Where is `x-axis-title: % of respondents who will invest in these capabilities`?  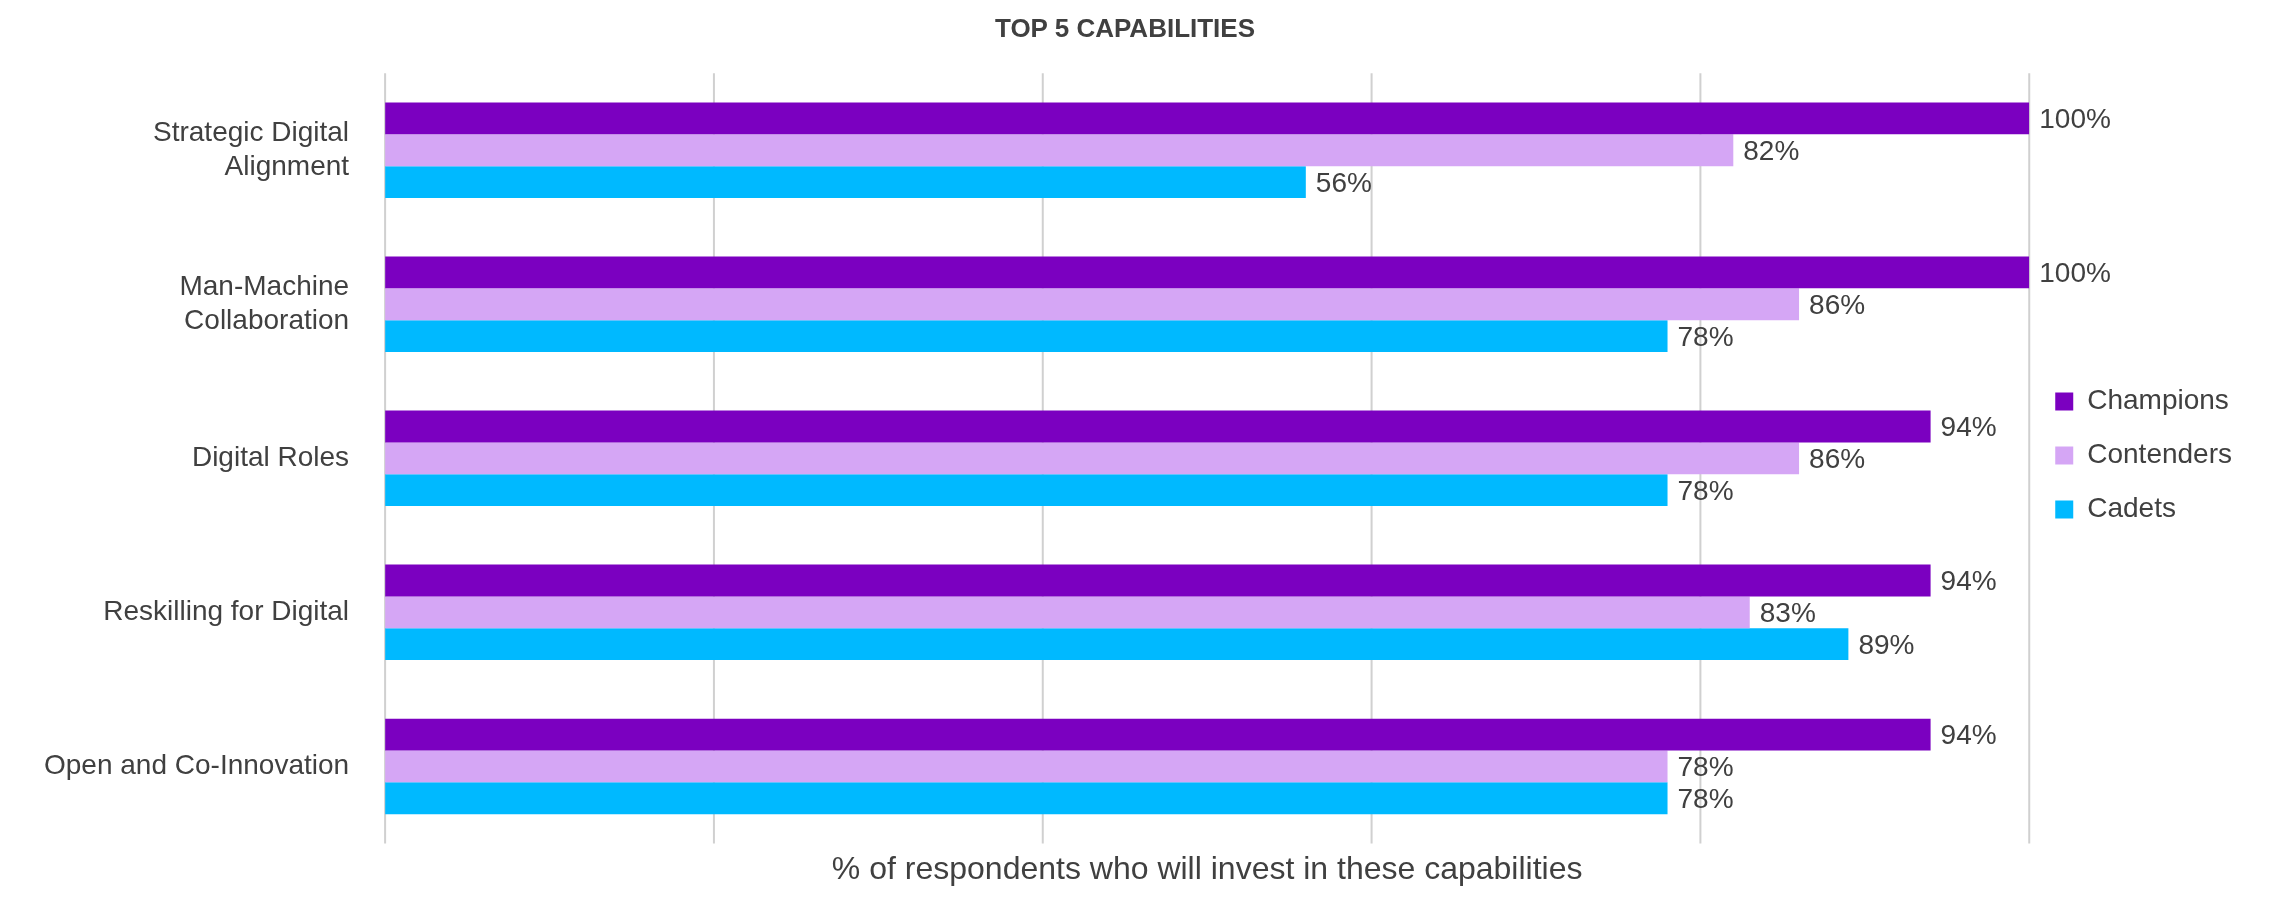
x-axis-title: % of respondents who will invest in these capabilities is located at coordinates (1207, 868).